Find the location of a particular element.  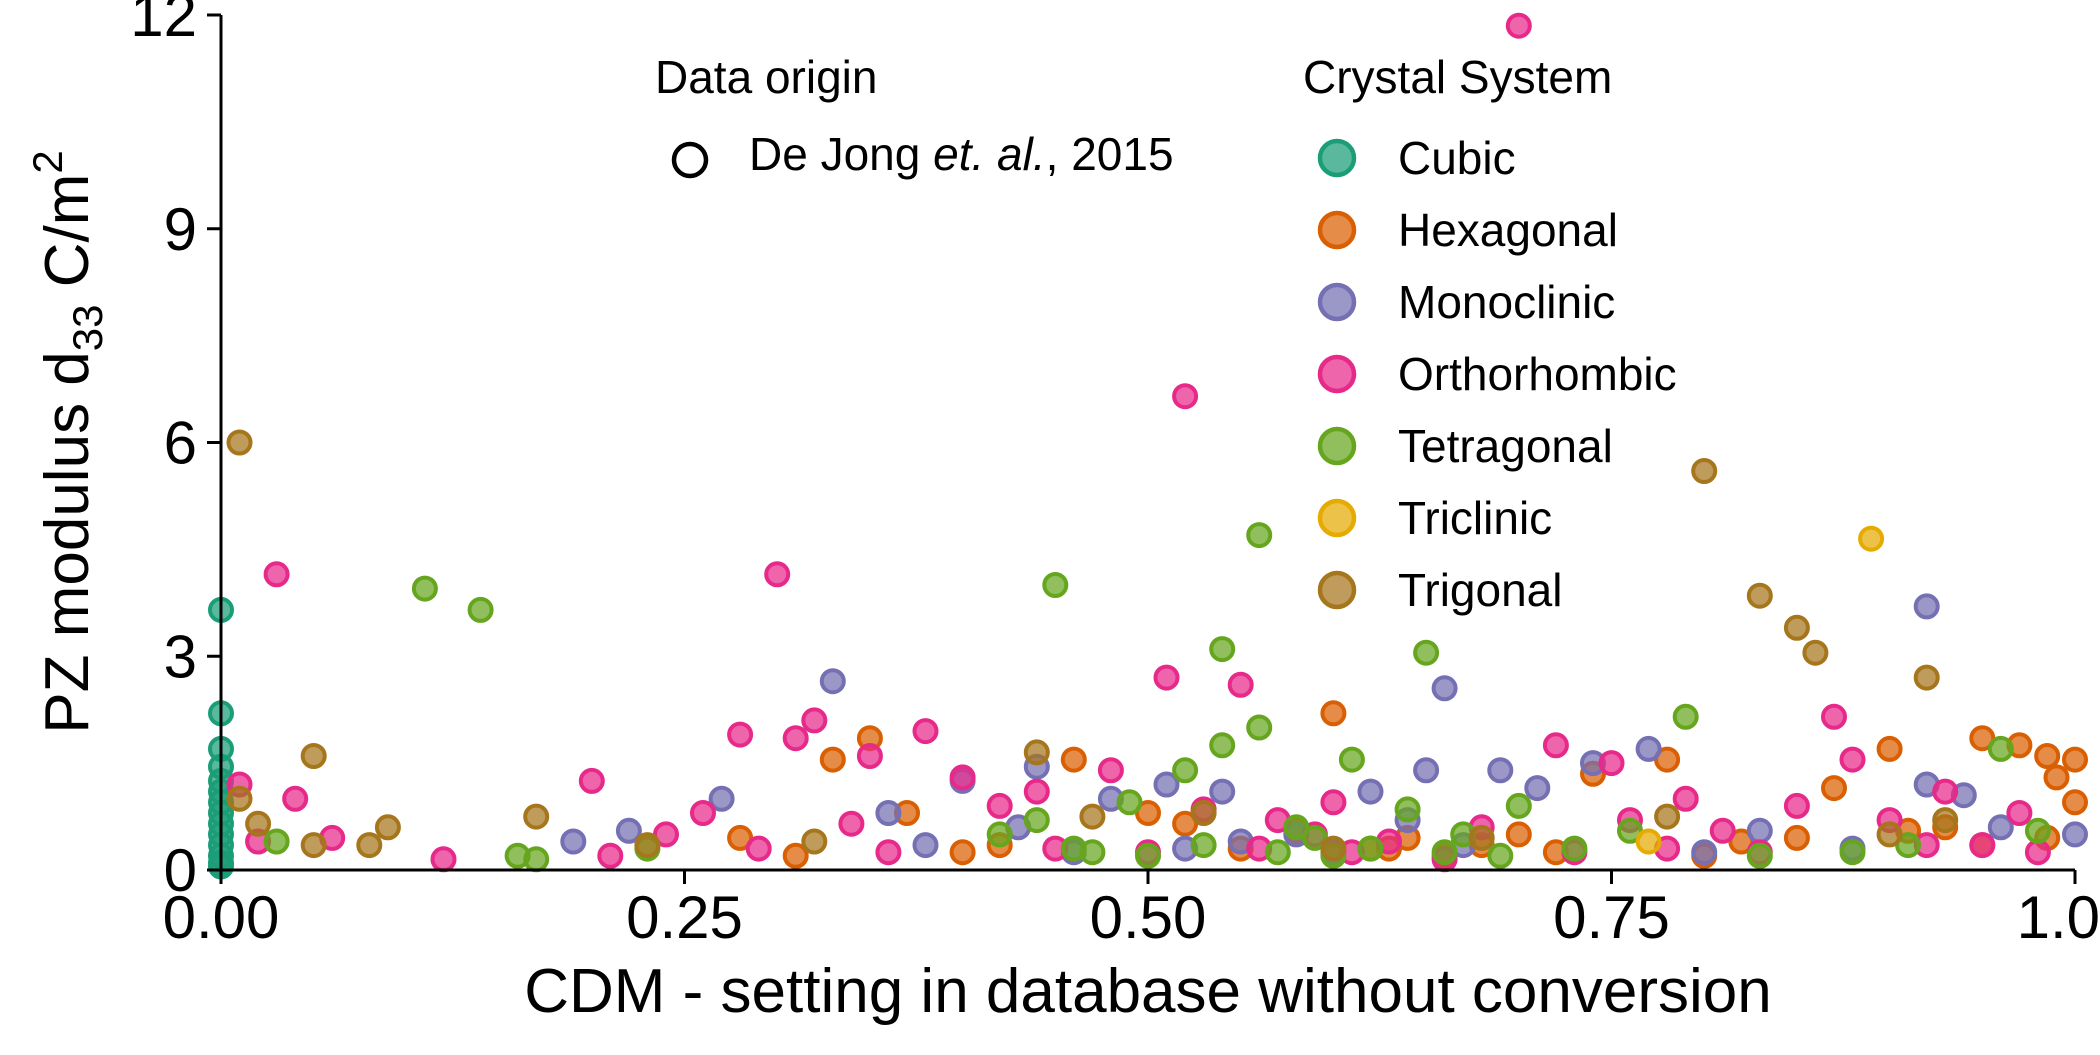

y-tick-label: 9 is located at coordinates (180, 229).